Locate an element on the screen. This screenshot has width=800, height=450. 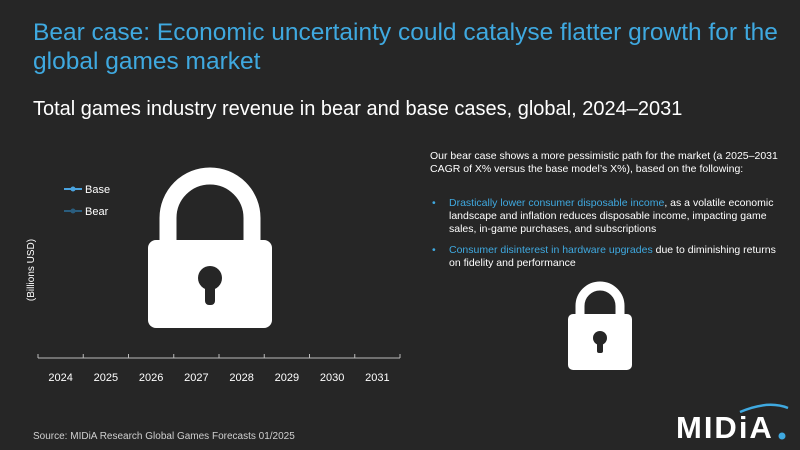
x-tick-label: 2029 is located at coordinates (287, 378).